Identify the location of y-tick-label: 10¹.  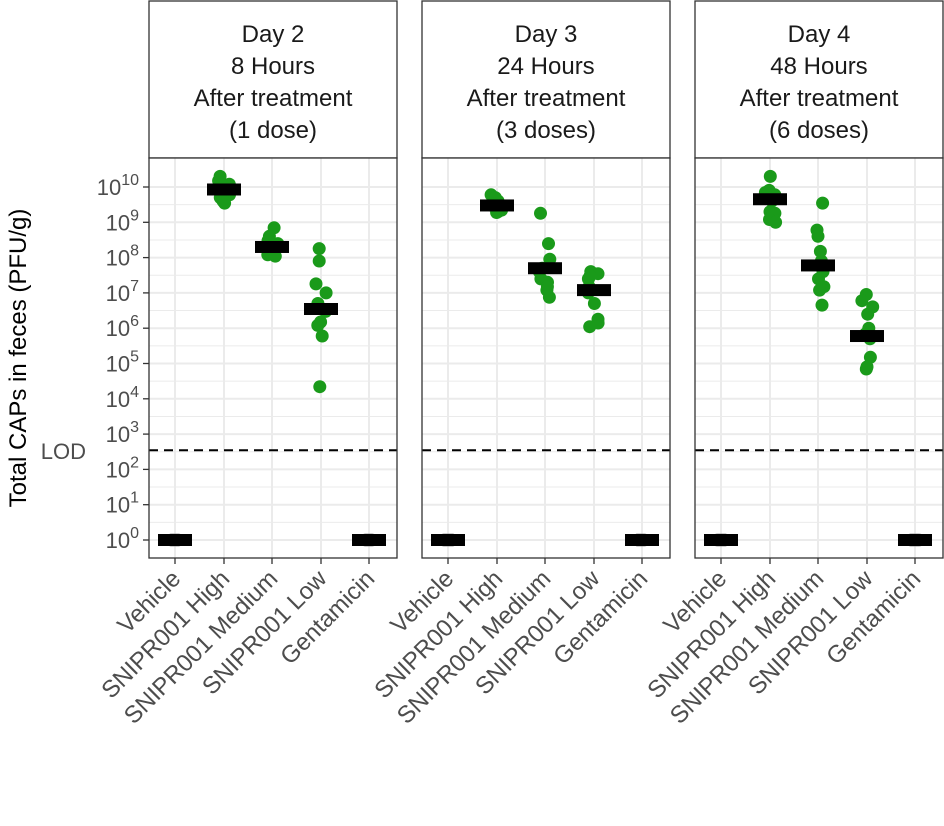
(122, 504).